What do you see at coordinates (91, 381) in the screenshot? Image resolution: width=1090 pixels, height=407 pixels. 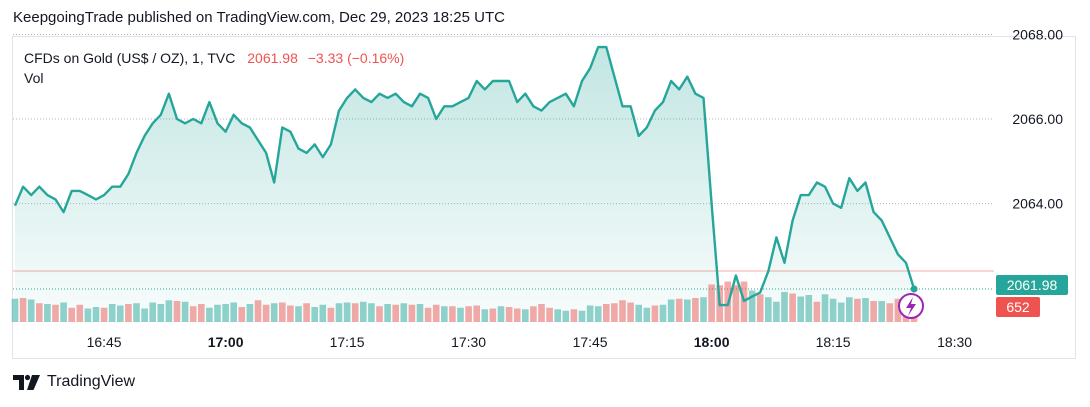 I see `tradingview-brand: TradingView` at bounding box center [91, 381].